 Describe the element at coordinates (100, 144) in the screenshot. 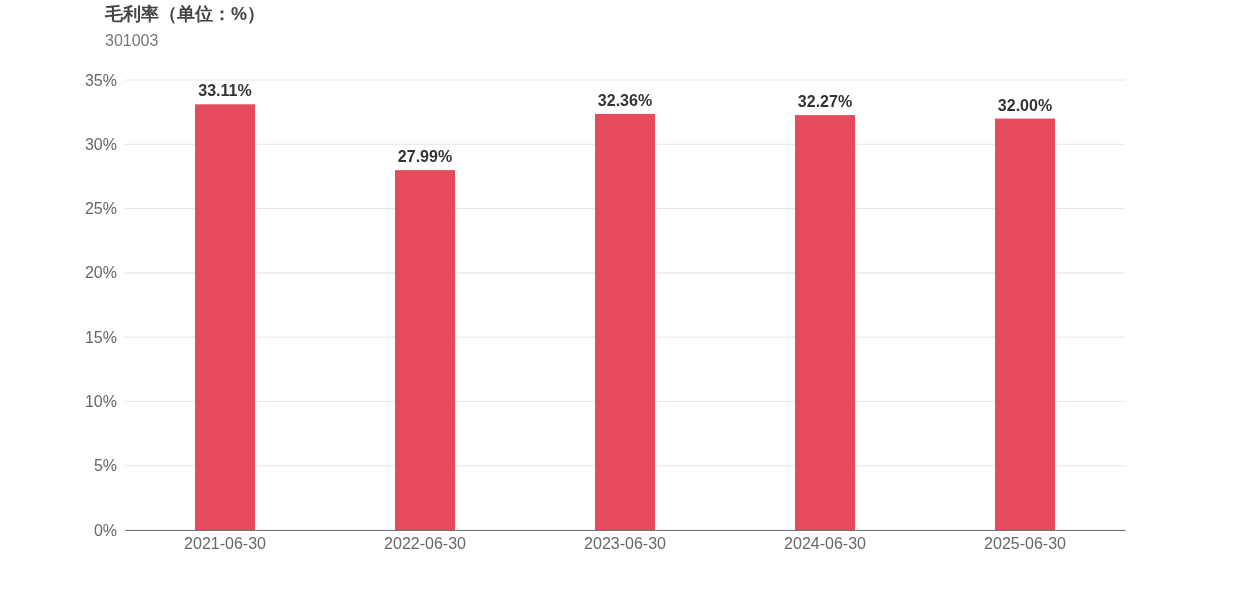

I see `y-tick-label: 30%` at that location.